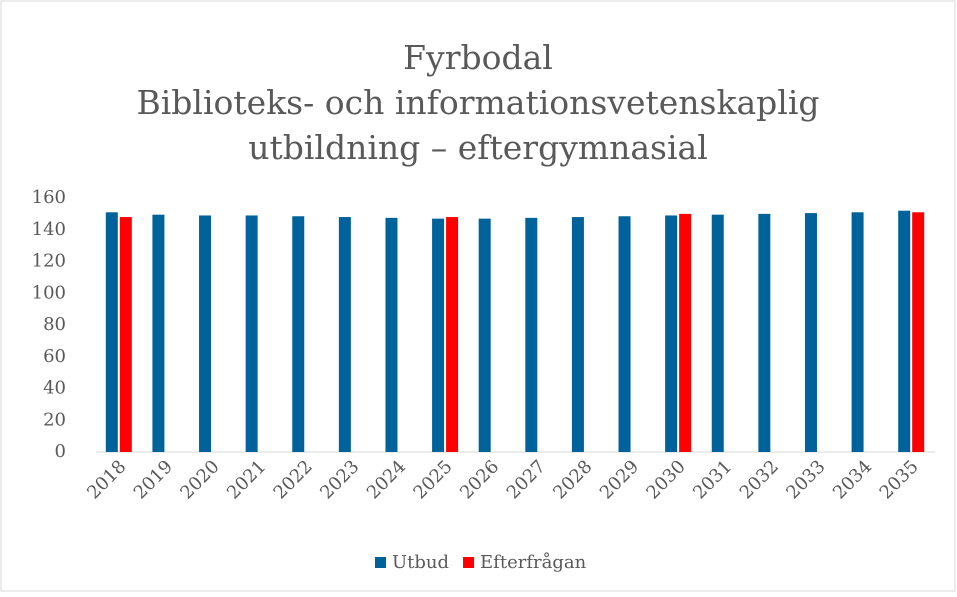  I want to click on legend-label: Utbud, so click(420, 562).